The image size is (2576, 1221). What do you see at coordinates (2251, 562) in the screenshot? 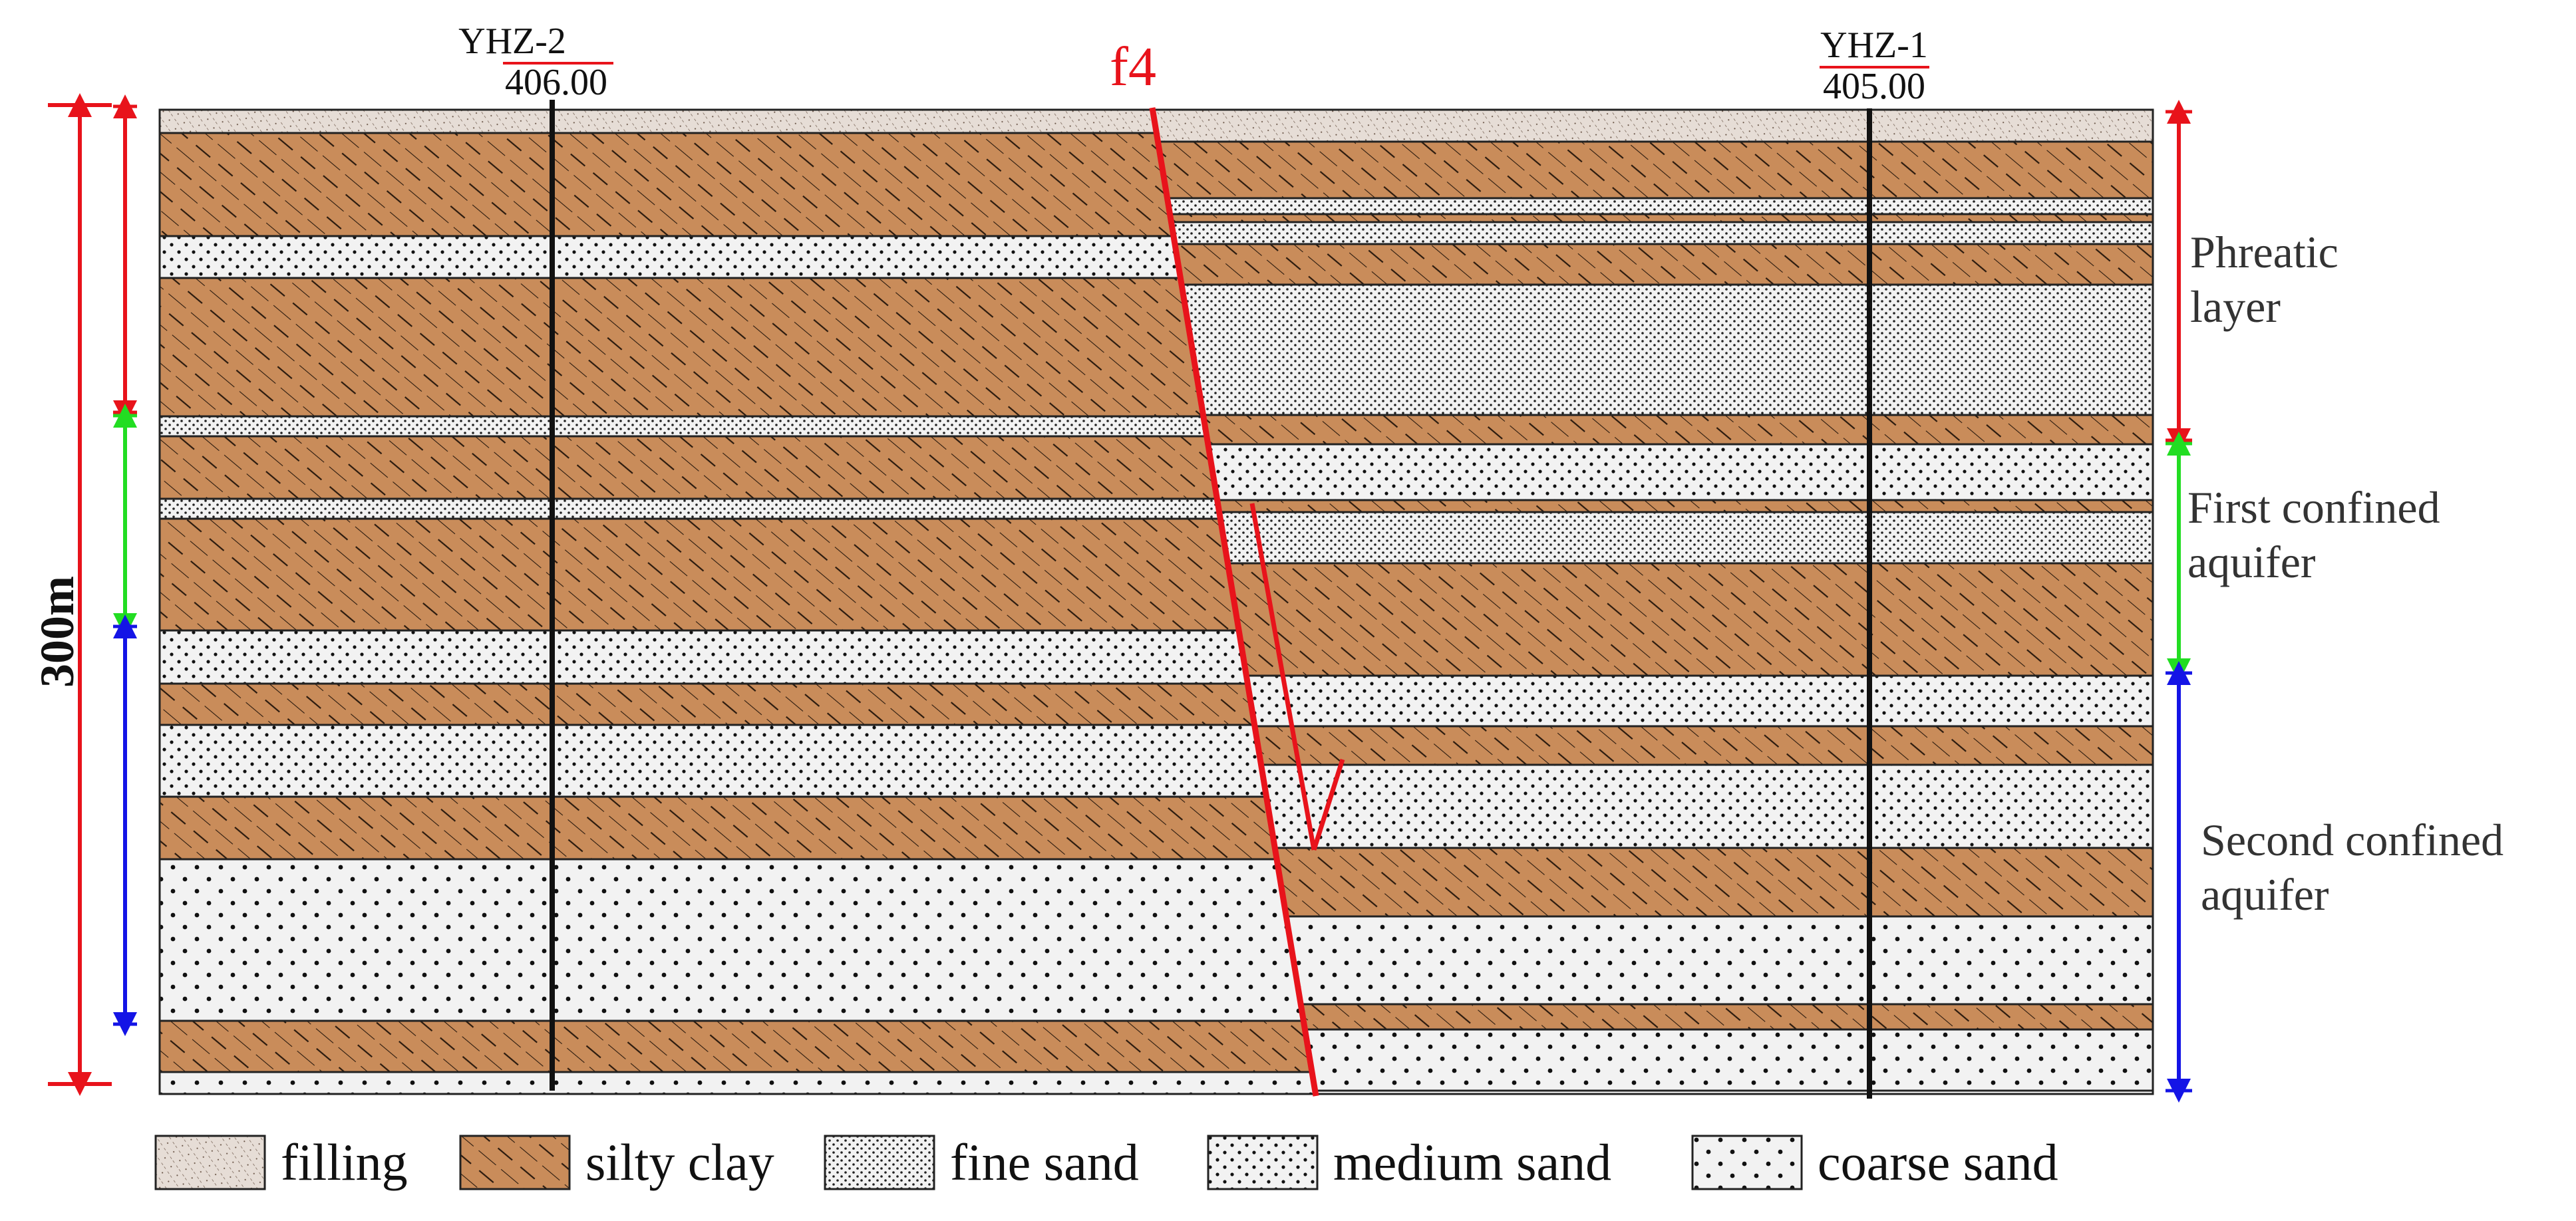
I see `first-confined-label-line2: aquifer` at bounding box center [2251, 562].